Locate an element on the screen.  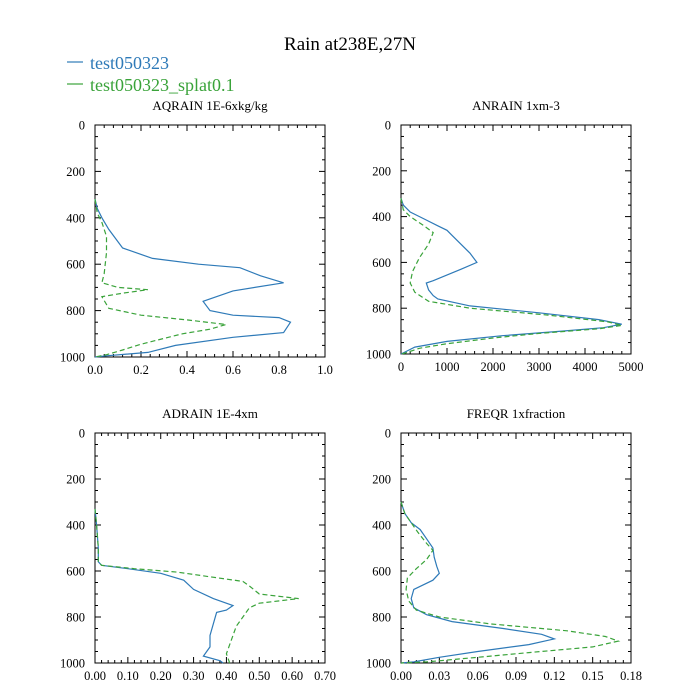
x-tick-label: 3000 is located at coordinates (539, 367).